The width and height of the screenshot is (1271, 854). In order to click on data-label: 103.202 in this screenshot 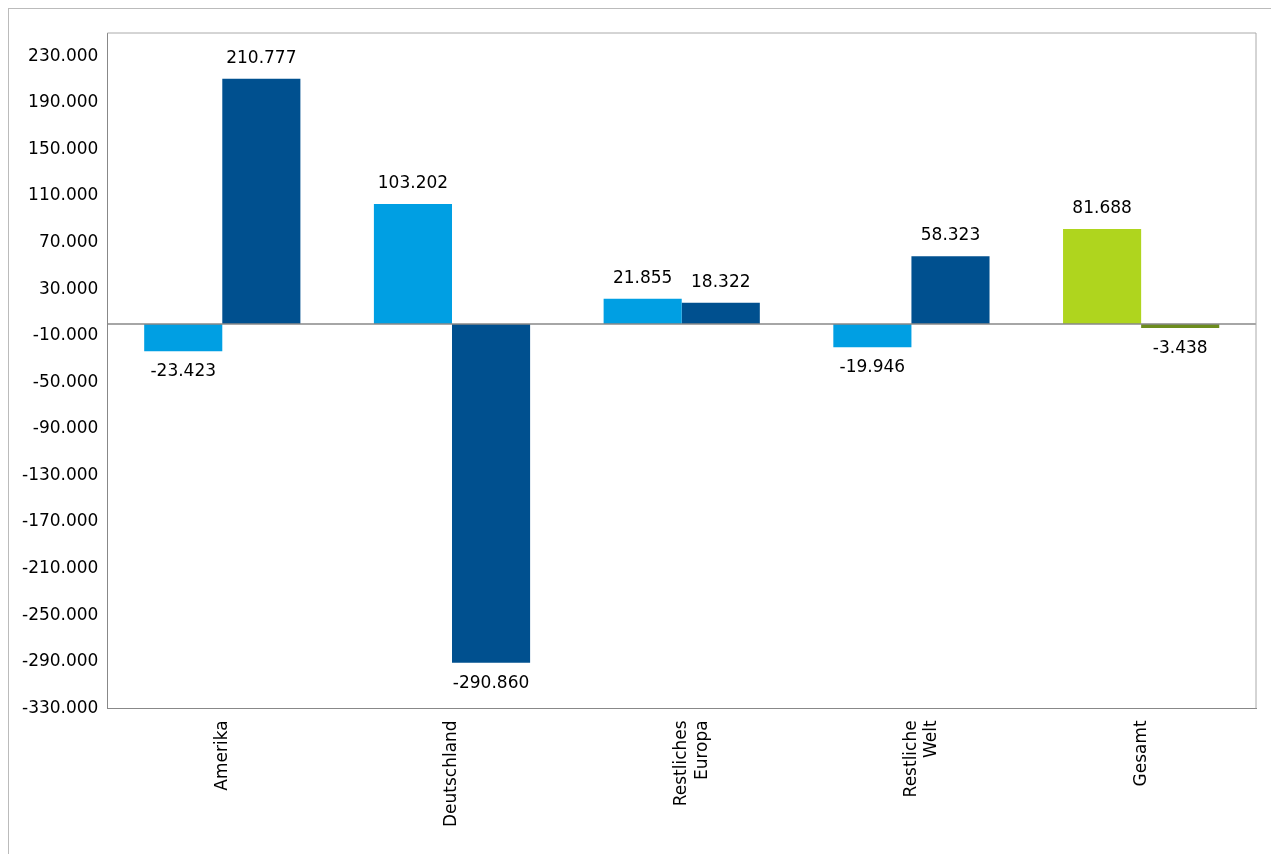, I will do `click(413, 181)`.